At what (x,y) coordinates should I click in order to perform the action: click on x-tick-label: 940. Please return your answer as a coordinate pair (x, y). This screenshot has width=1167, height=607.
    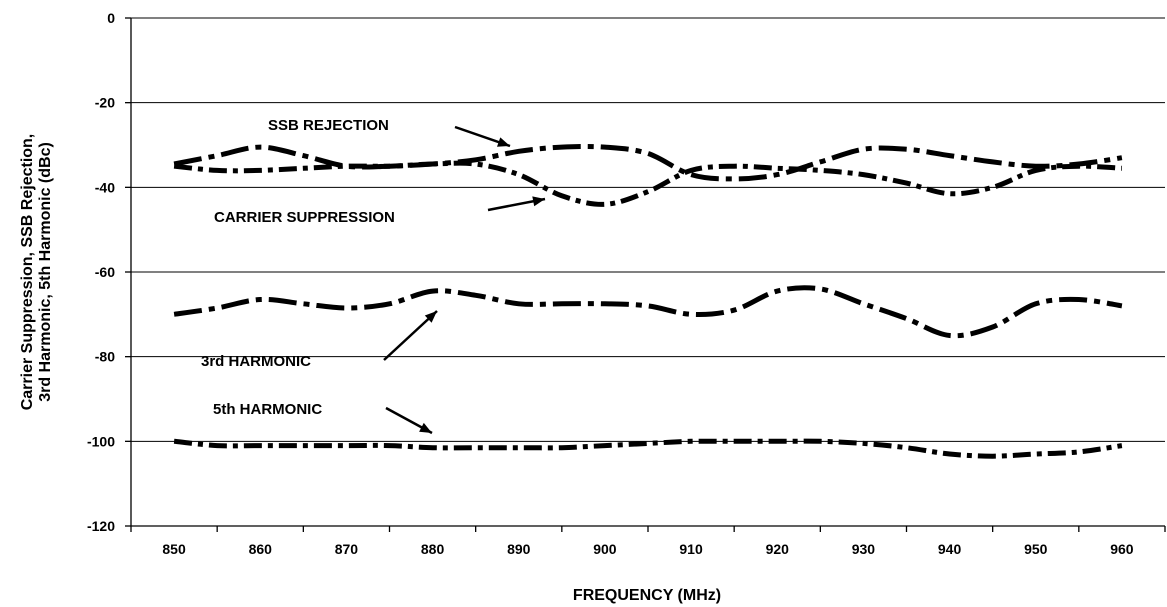
    Looking at the image, I should click on (950, 549).